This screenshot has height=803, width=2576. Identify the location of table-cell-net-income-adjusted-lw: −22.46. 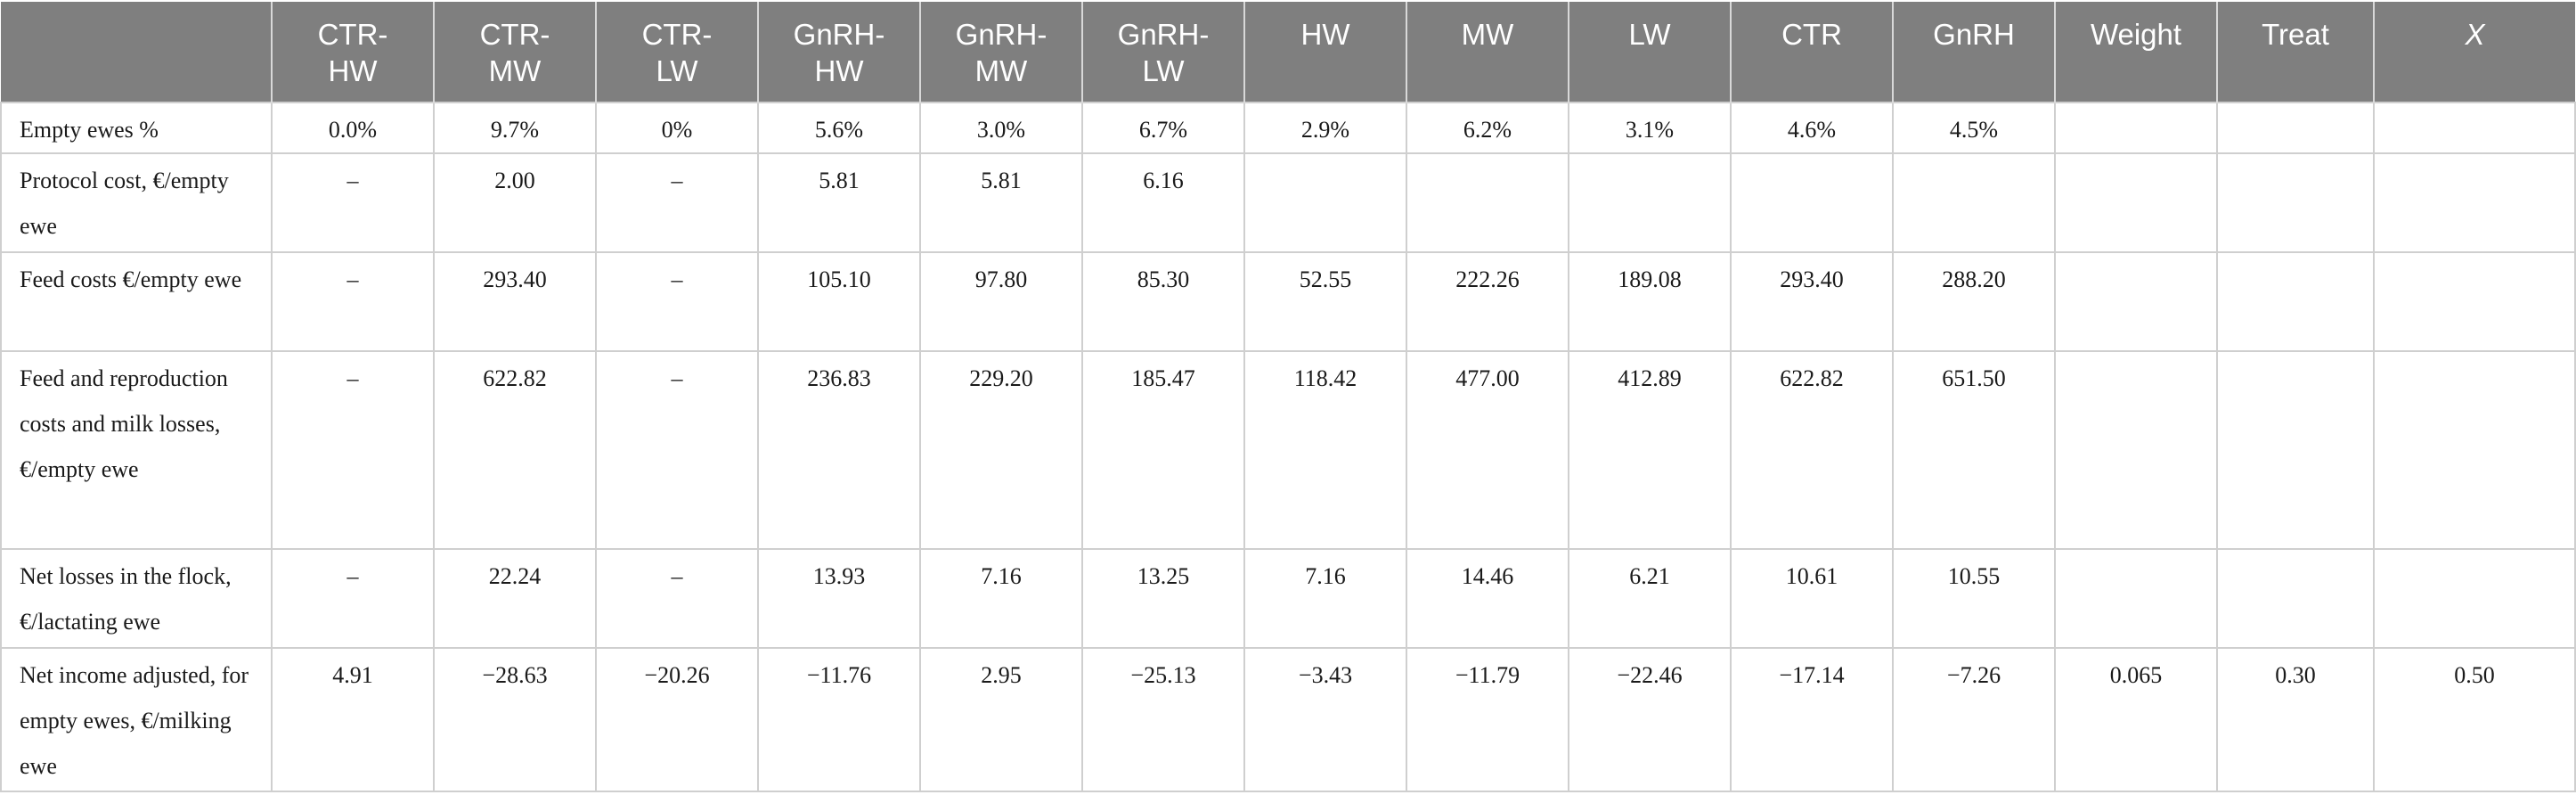
(1650, 719).